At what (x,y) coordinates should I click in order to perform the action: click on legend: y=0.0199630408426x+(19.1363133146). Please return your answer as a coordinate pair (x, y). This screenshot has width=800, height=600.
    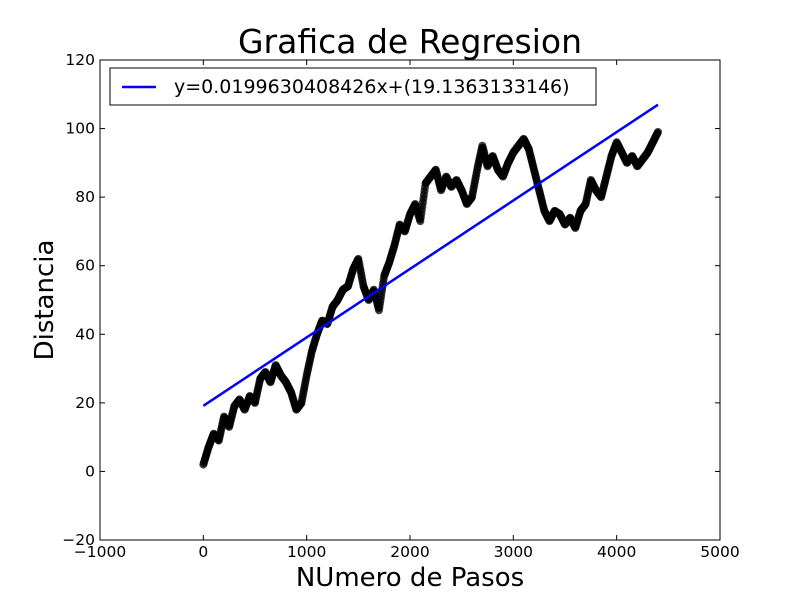
    Looking at the image, I should click on (353, 86).